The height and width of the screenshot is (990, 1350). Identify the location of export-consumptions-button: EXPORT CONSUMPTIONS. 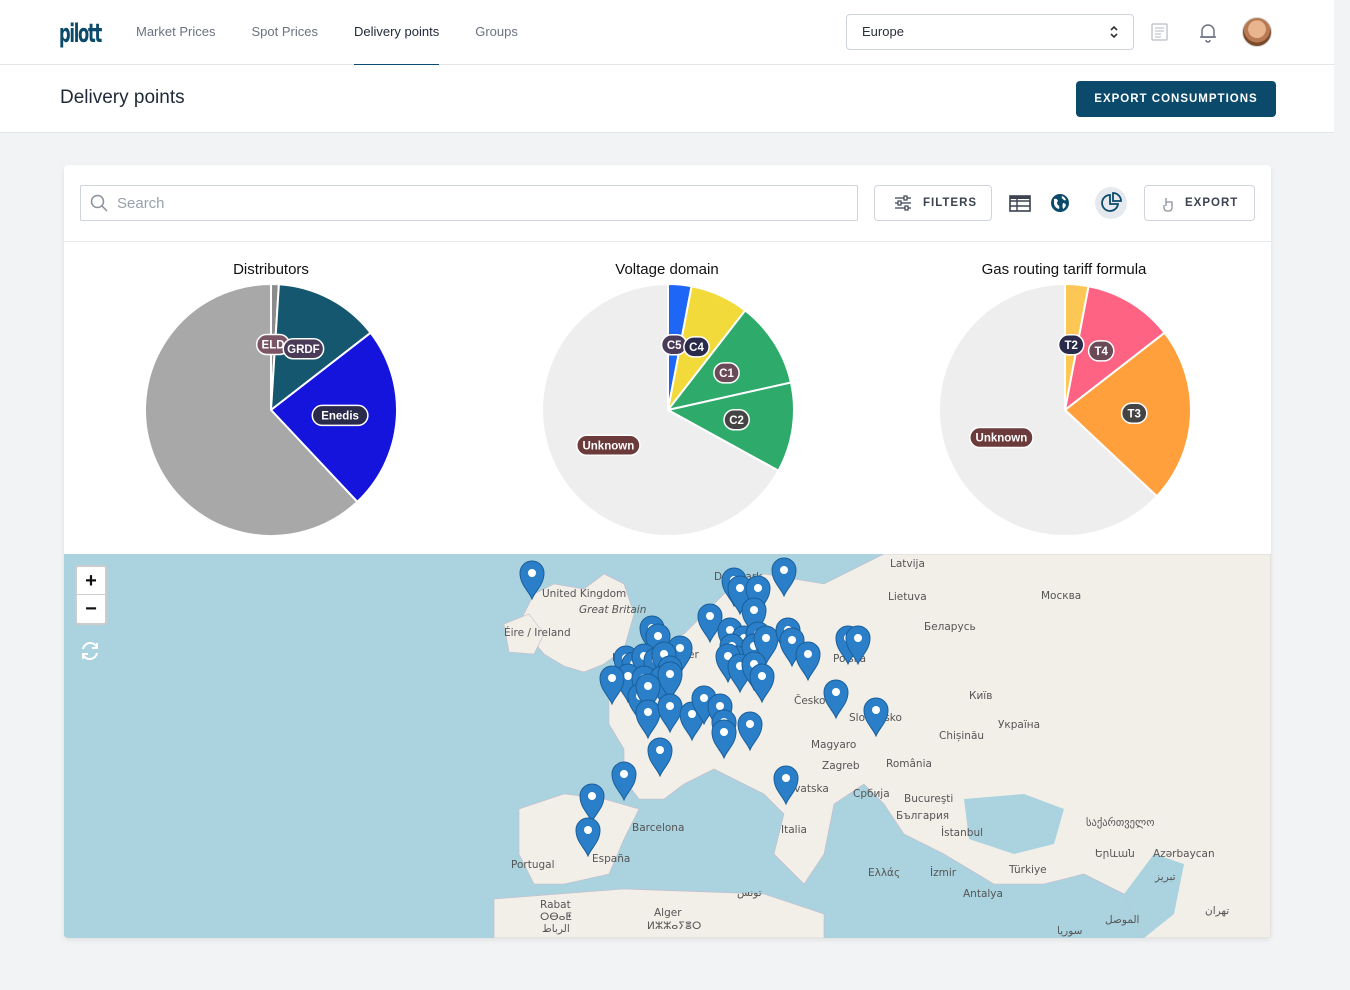
(1176, 99).